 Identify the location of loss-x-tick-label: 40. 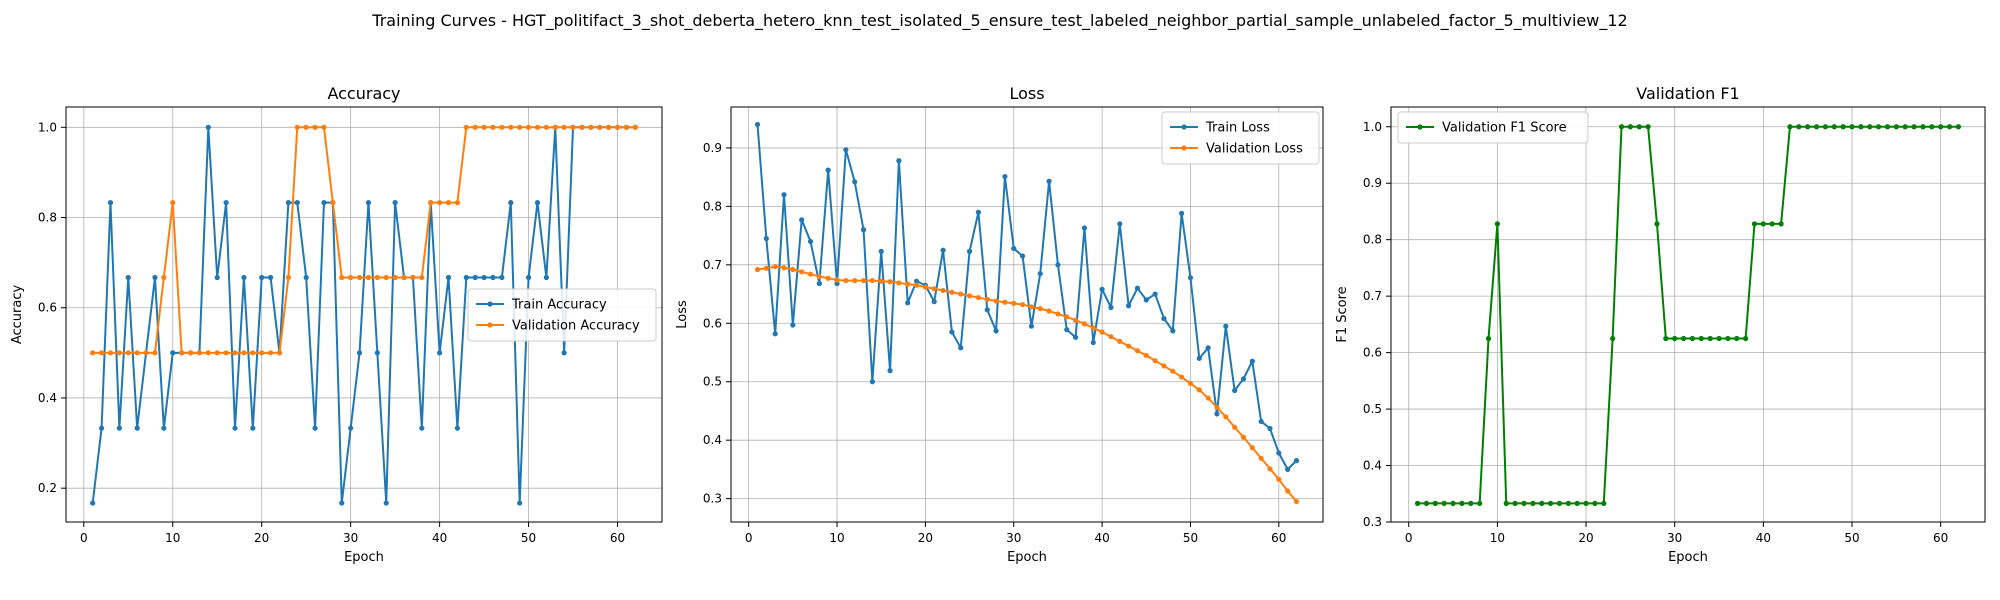
(1101, 538).